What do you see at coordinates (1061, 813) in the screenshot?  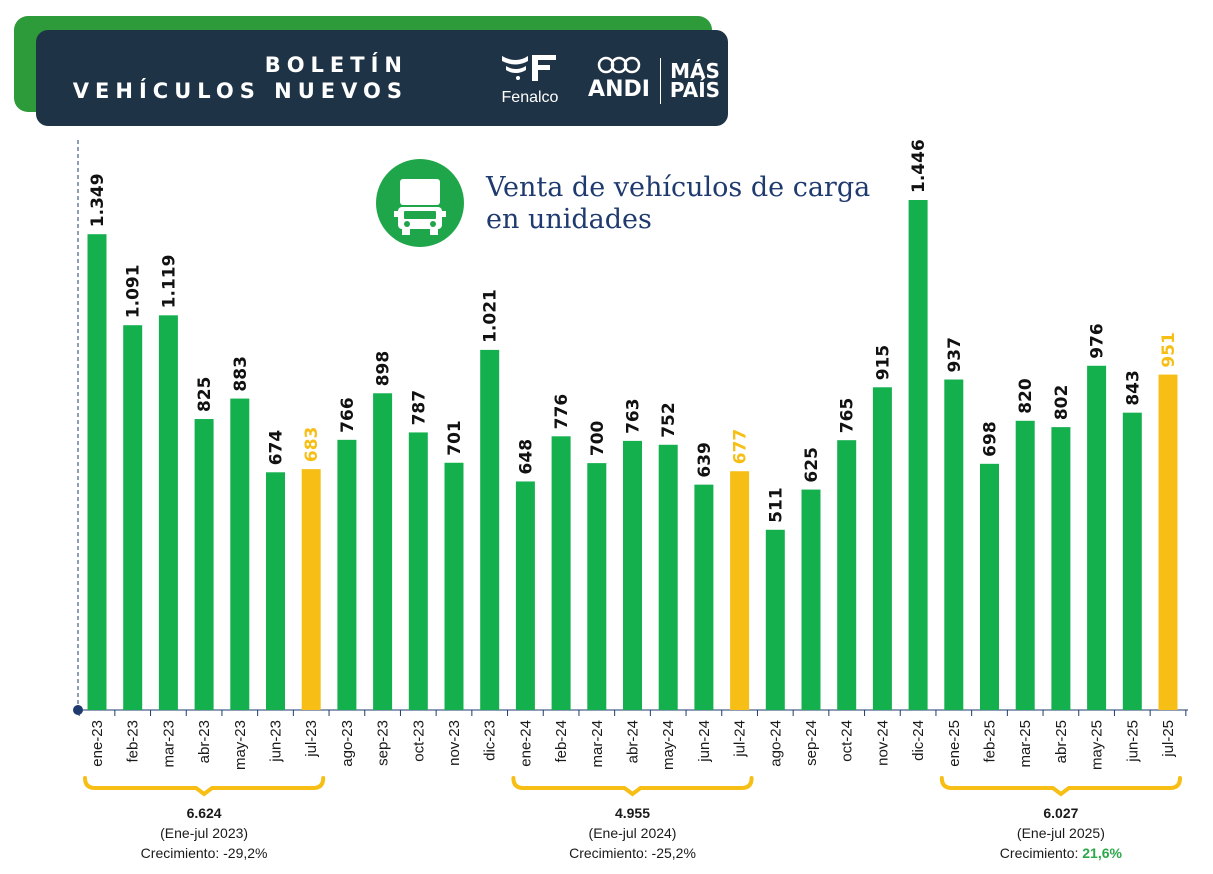 I see `summary-total: 6.027` at bounding box center [1061, 813].